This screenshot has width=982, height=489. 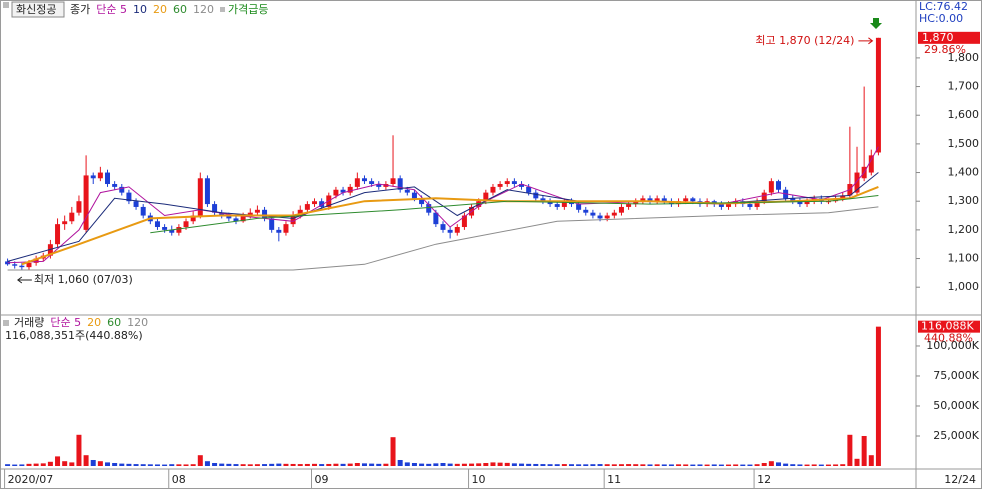 I want to click on legend-entry: 120, so click(x=137, y=322).